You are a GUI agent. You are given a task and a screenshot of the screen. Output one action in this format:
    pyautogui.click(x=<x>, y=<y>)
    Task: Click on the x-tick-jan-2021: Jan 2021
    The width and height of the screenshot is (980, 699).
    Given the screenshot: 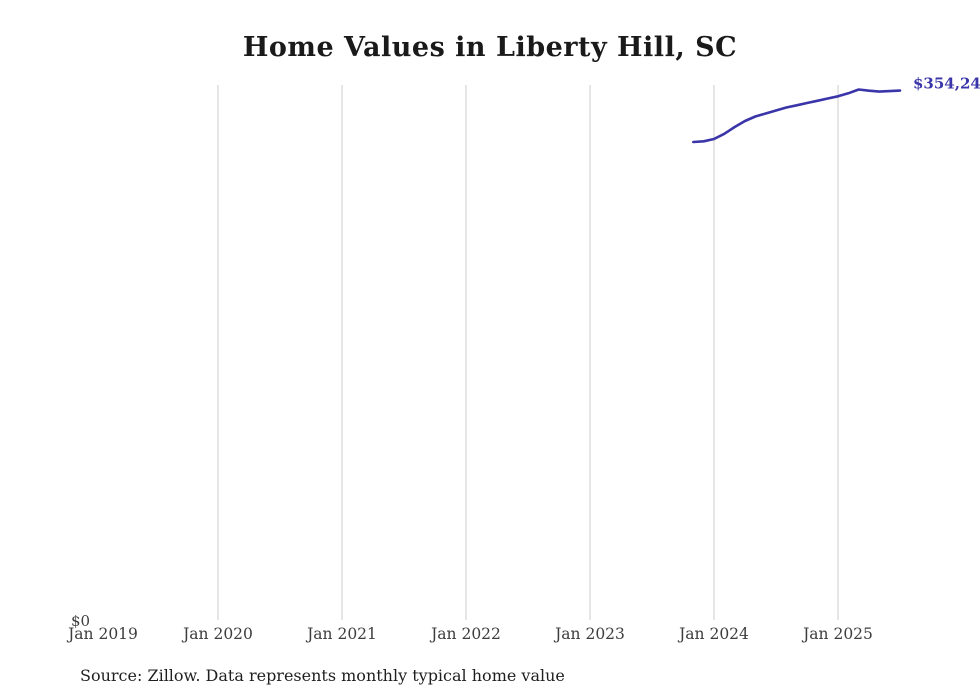 What is the action you would take?
    pyautogui.click(x=342, y=634)
    